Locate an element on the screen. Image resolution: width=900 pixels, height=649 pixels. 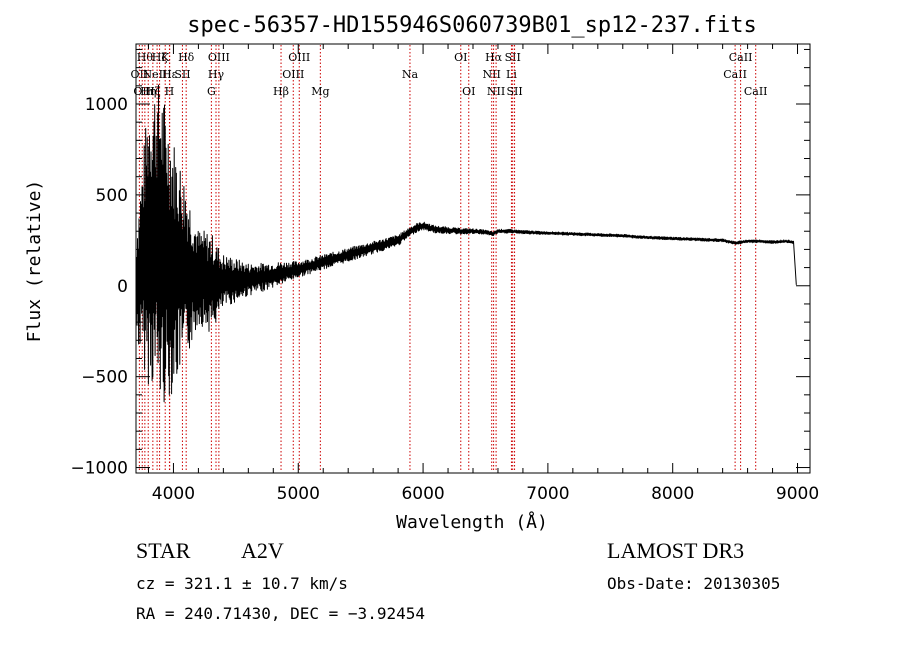
line-marker-label: Li is located at coordinates (511, 74).